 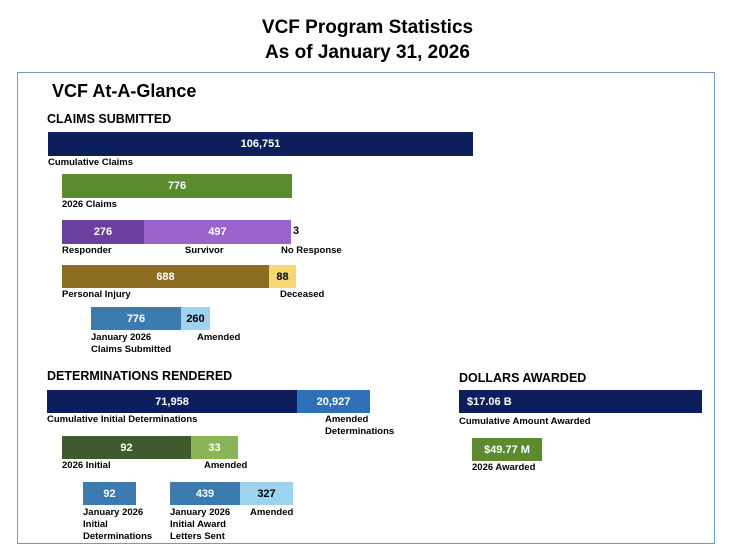 I want to click on section-determinations-rendered: DETERMINATIONS RENDERED, so click(x=140, y=376).